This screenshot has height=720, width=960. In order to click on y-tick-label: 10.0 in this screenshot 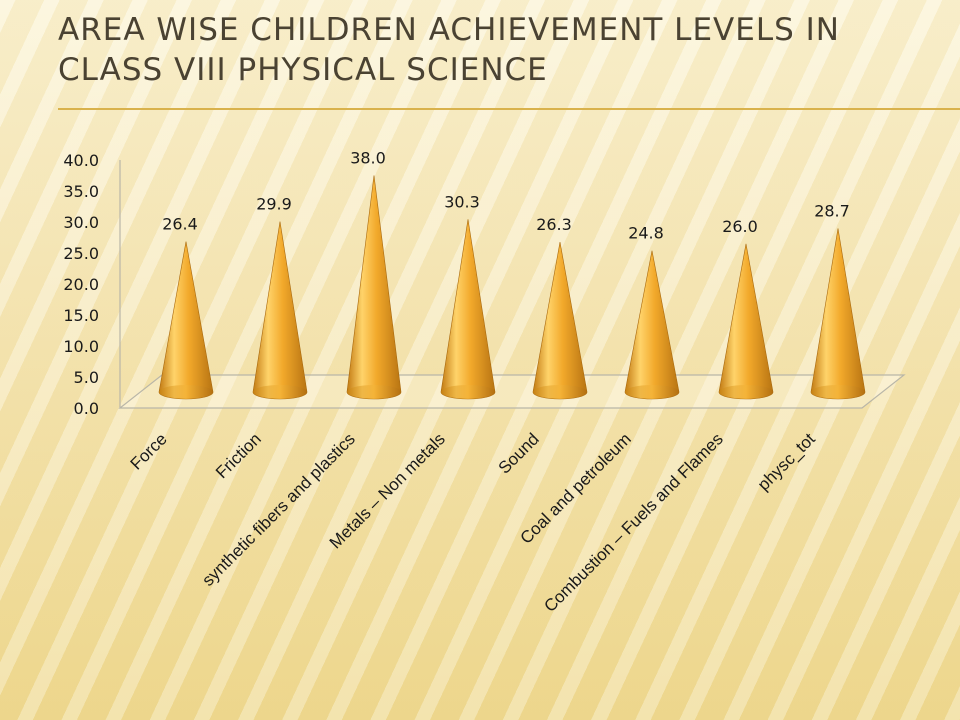, I will do `click(81, 346)`.